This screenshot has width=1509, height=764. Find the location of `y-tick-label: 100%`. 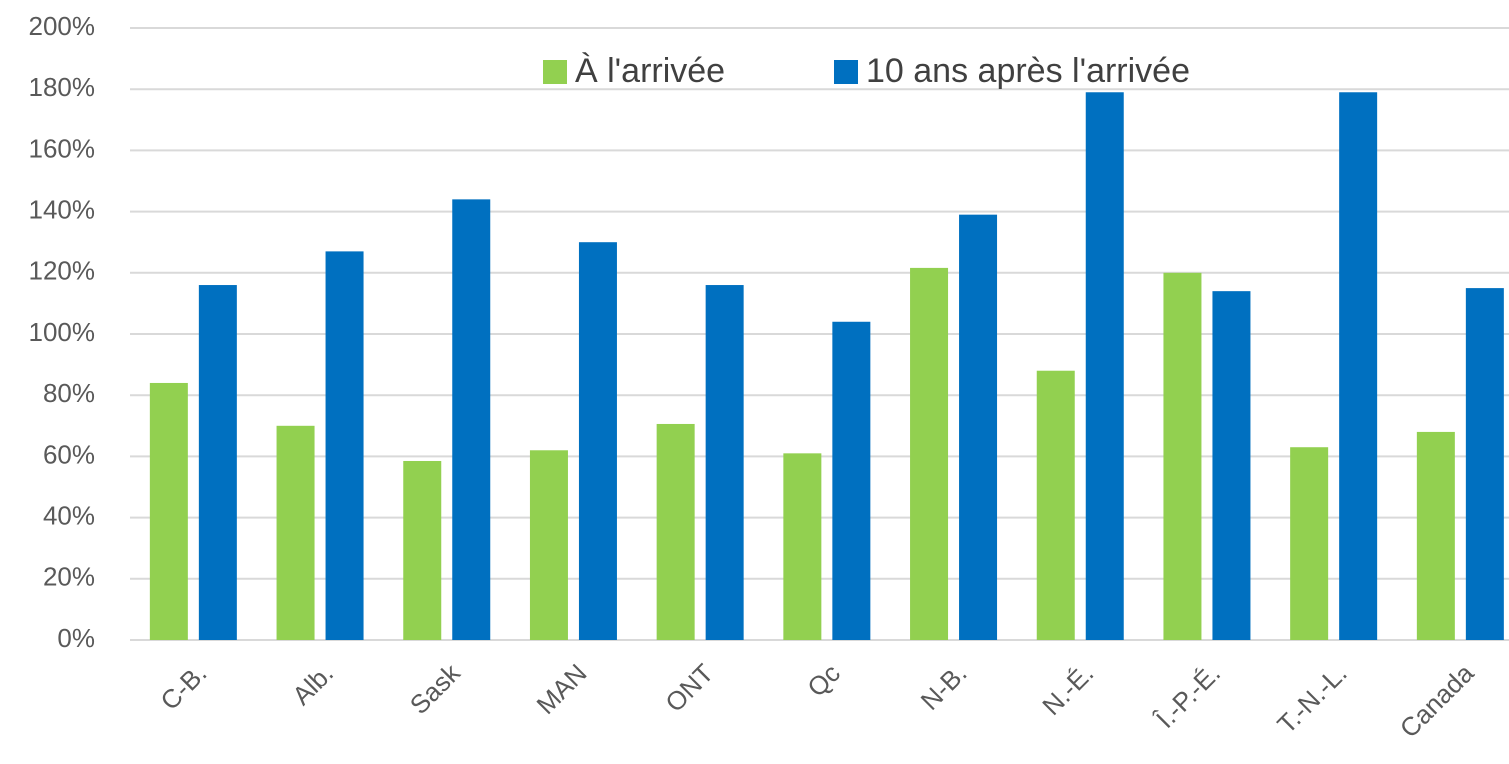

y-tick-label: 100% is located at coordinates (62, 332).